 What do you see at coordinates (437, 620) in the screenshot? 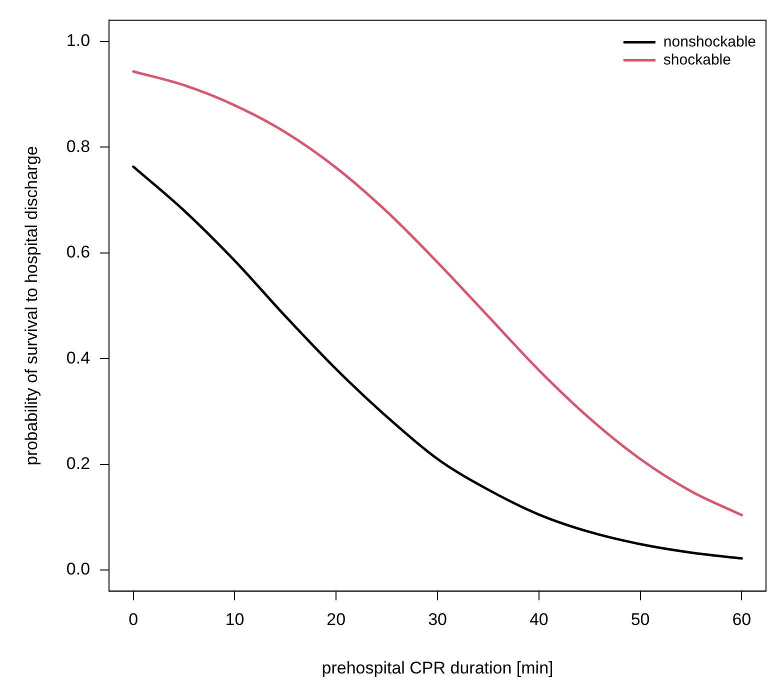
I see `x-tick-label: 30` at bounding box center [437, 620].